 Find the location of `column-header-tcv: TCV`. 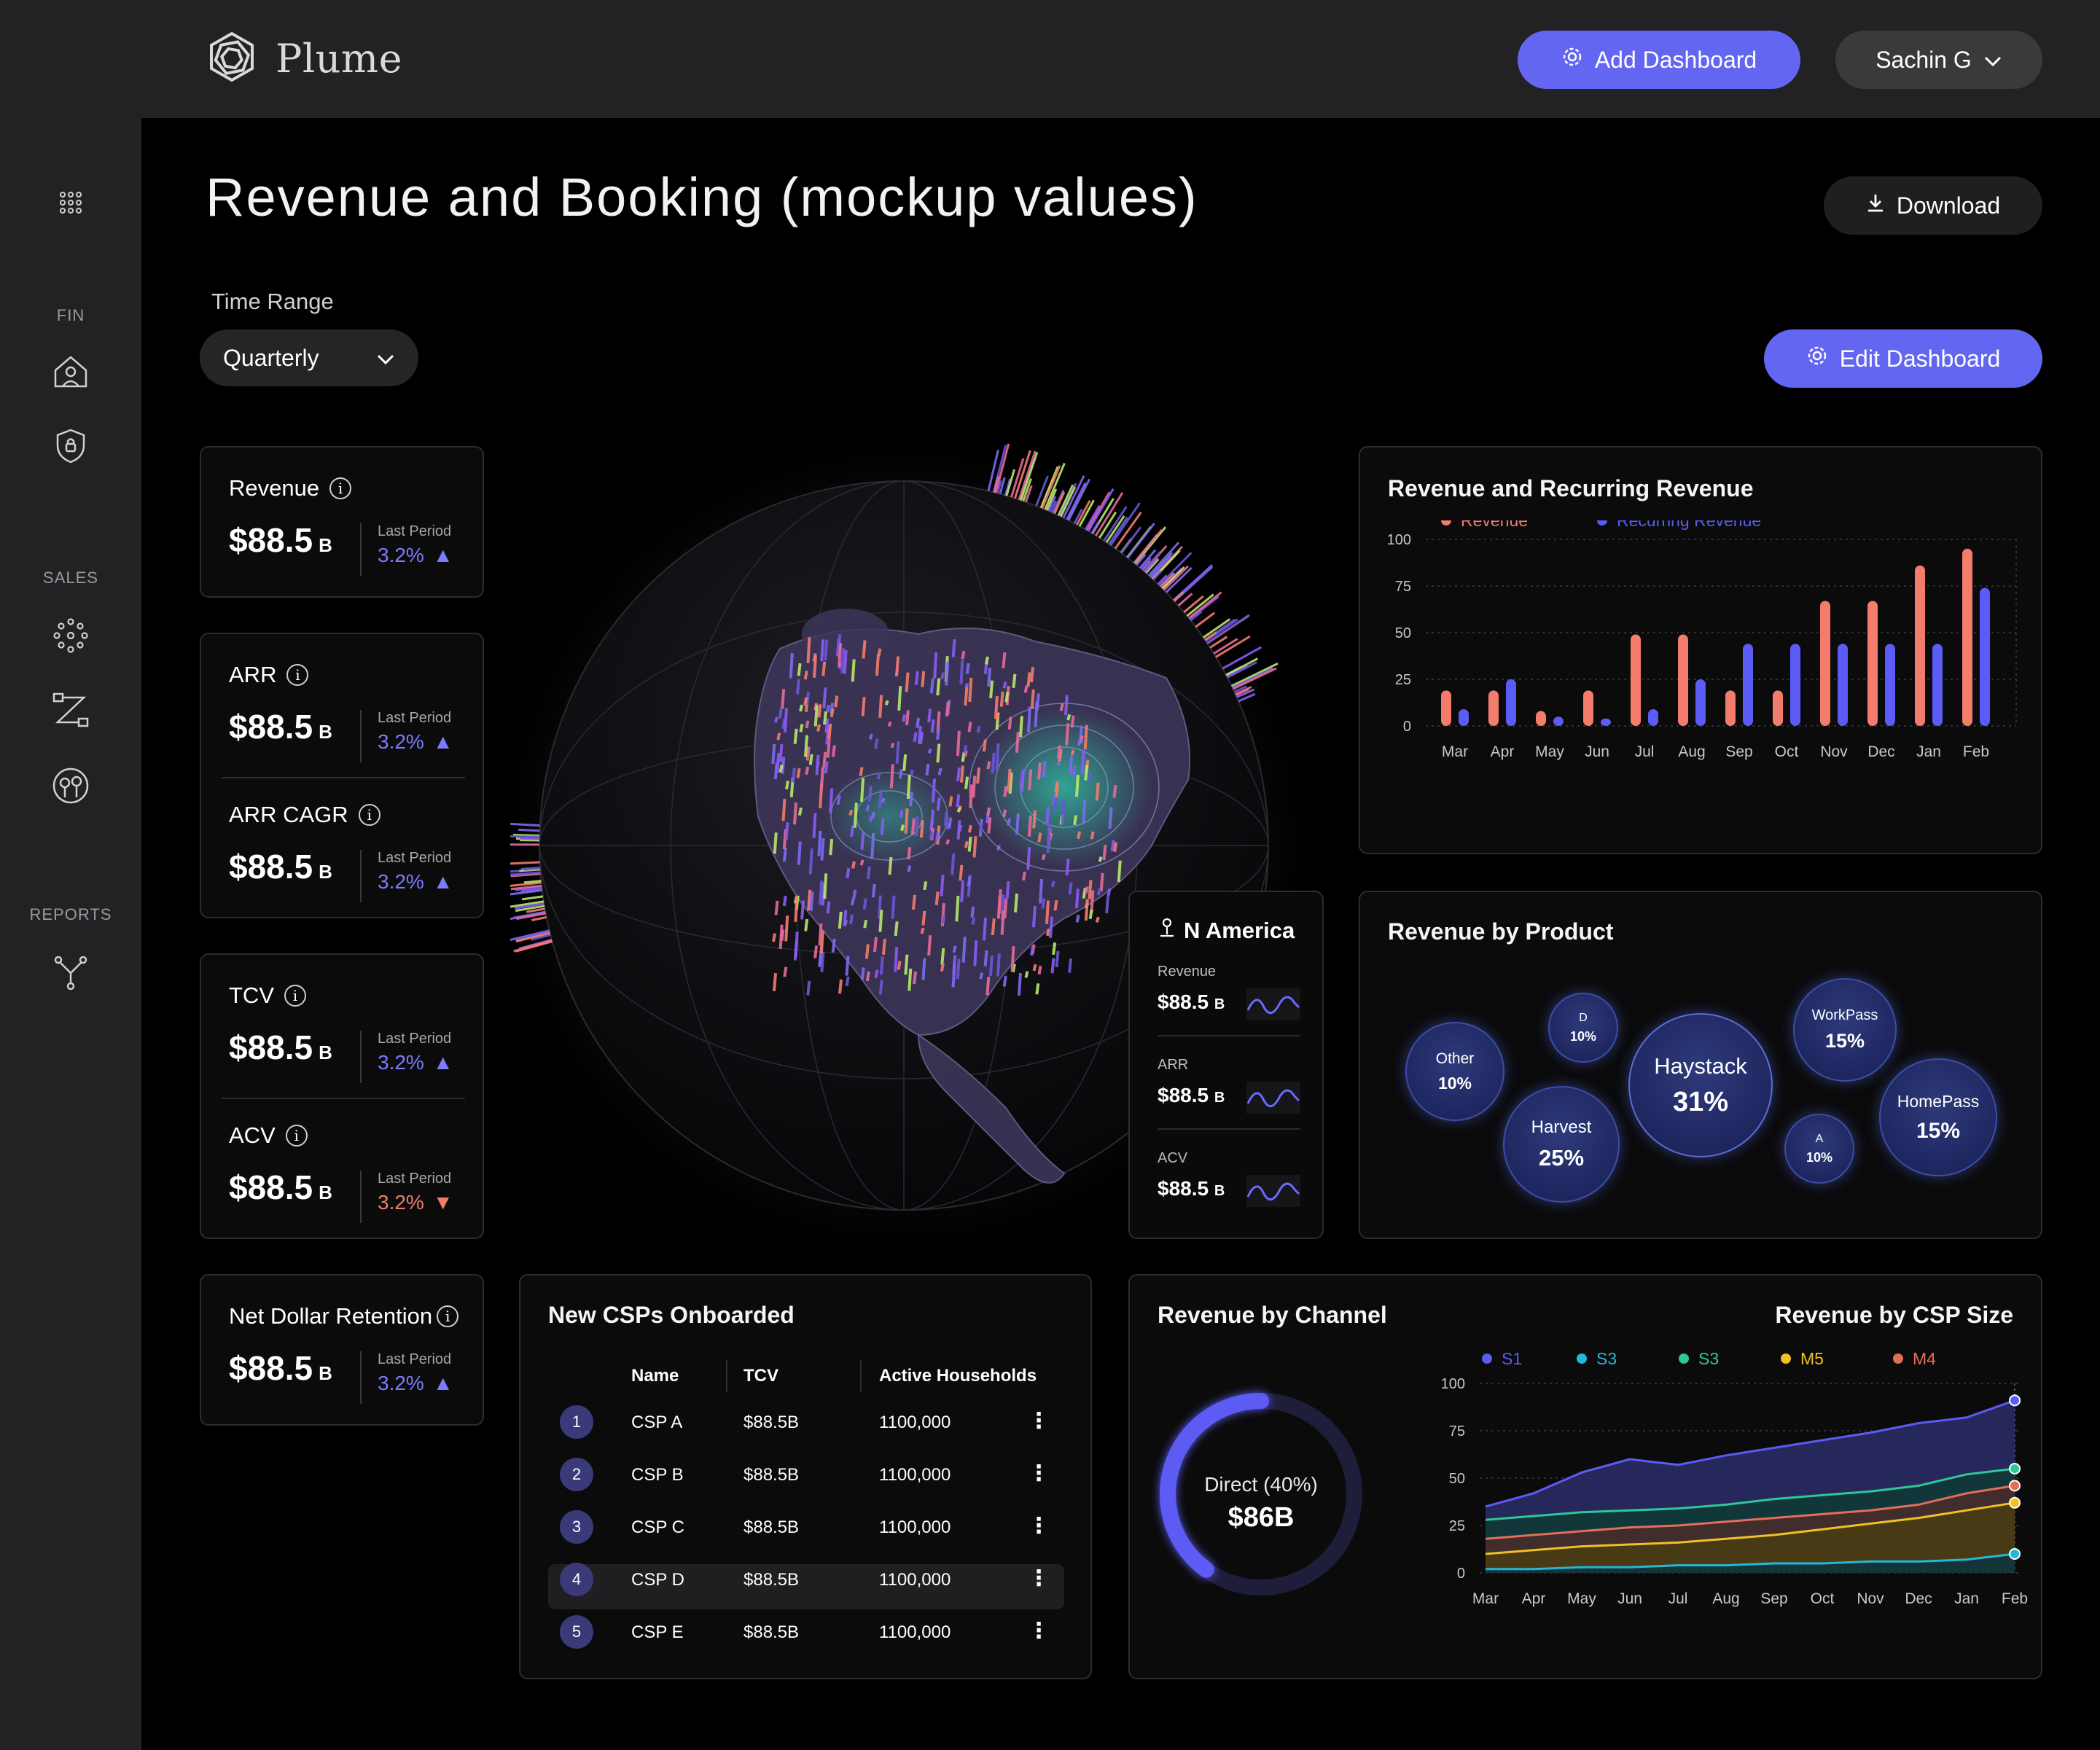

column-header-tcv: TCV is located at coordinates (760, 1376).